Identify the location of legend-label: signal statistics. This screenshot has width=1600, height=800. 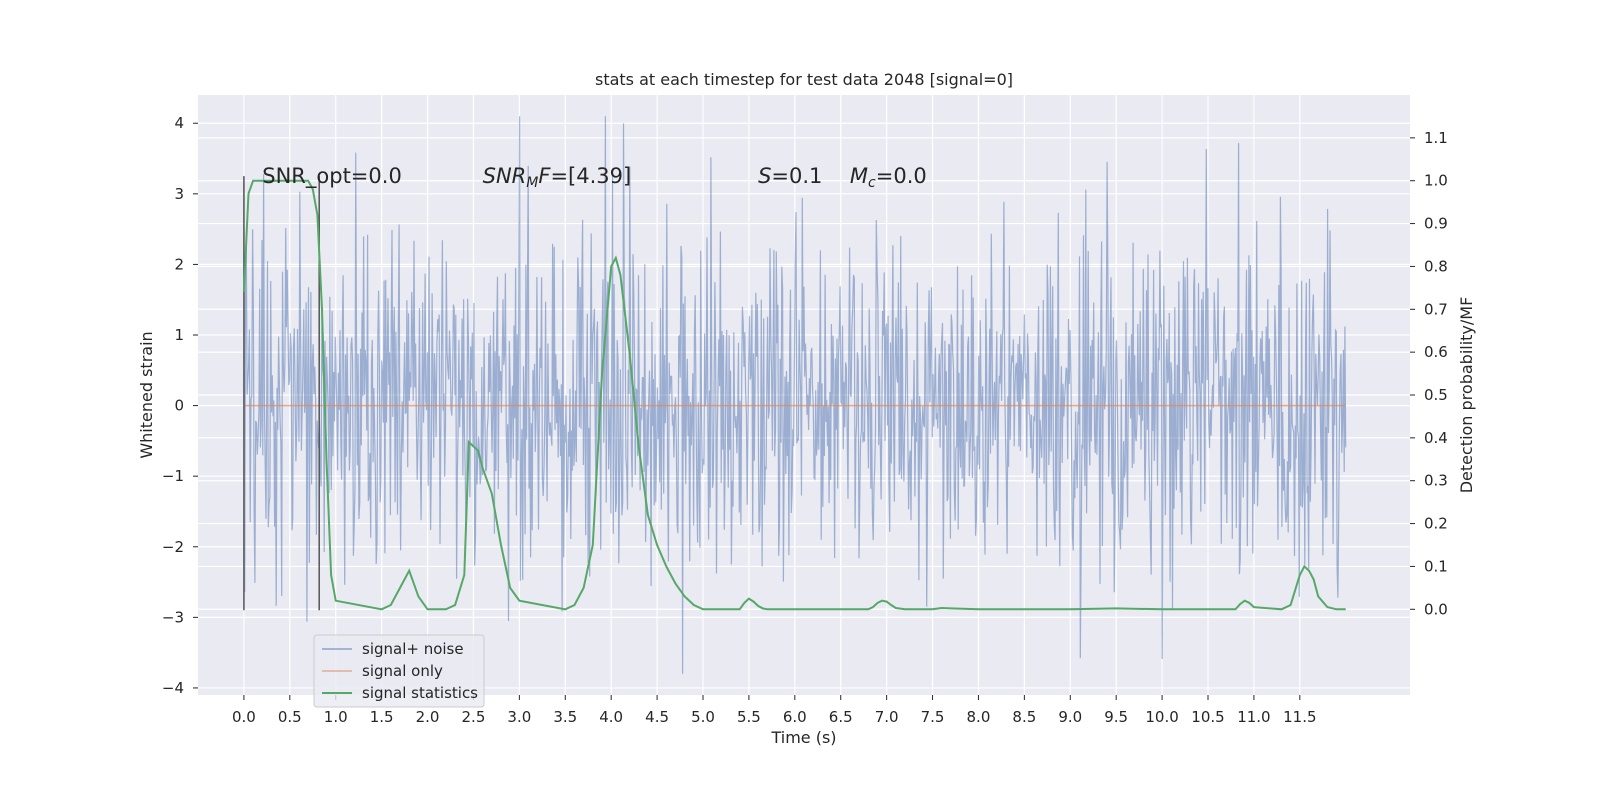
(420, 693).